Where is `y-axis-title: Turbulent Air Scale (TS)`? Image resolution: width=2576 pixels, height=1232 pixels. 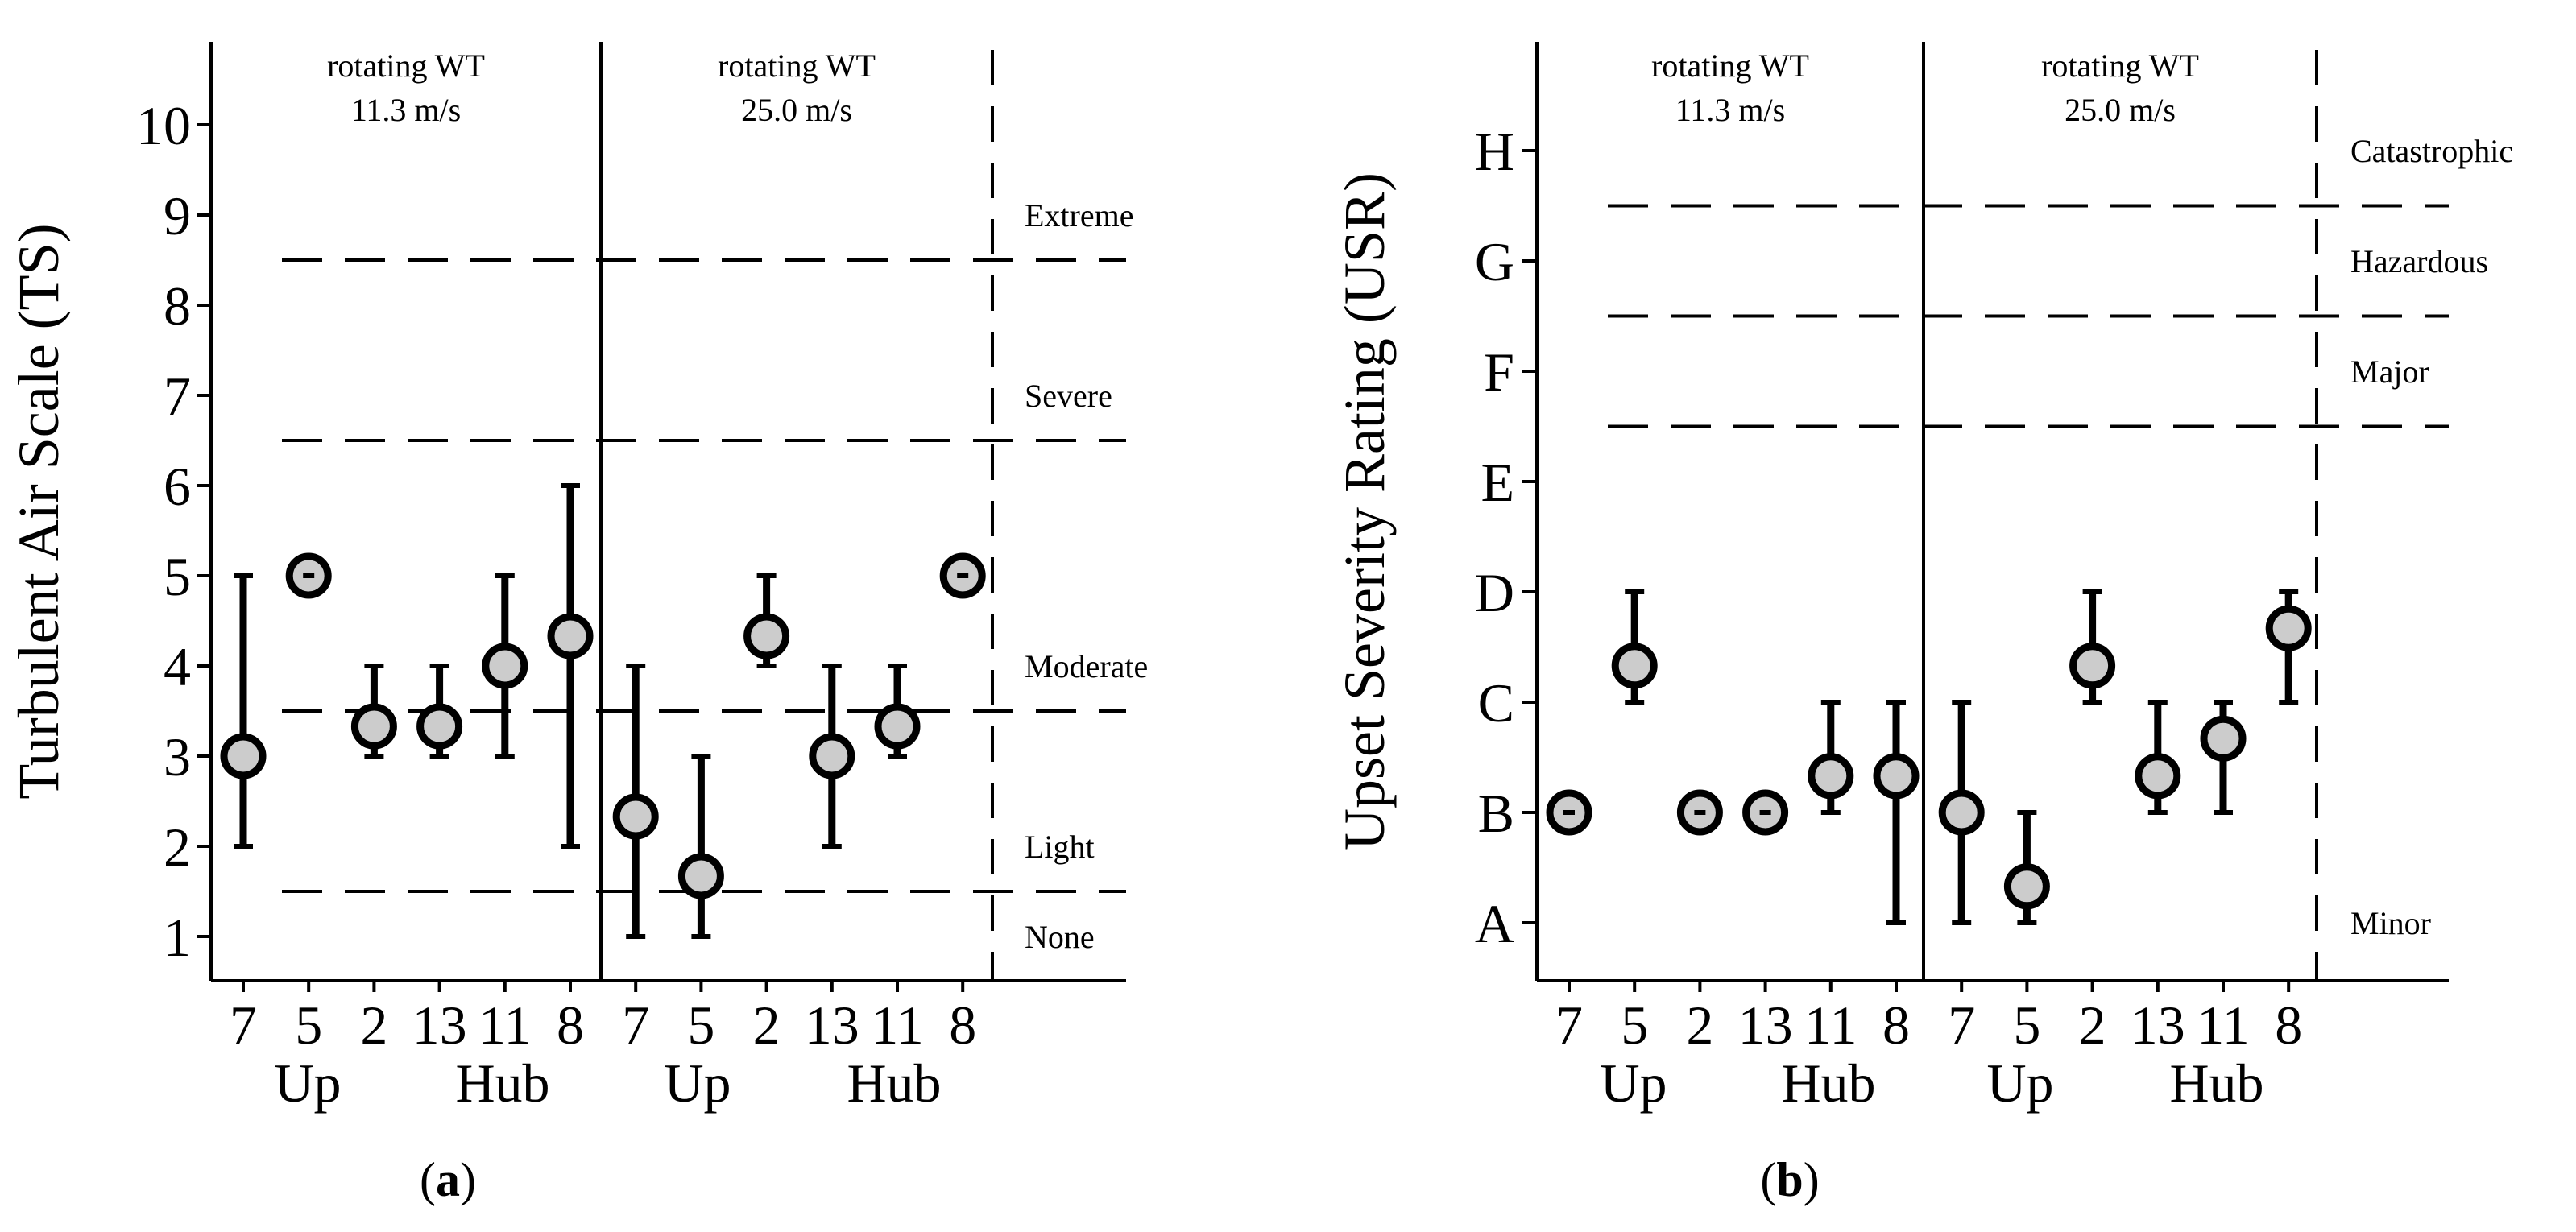 y-axis-title: Turbulent Air Scale (TS) is located at coordinates (38, 511).